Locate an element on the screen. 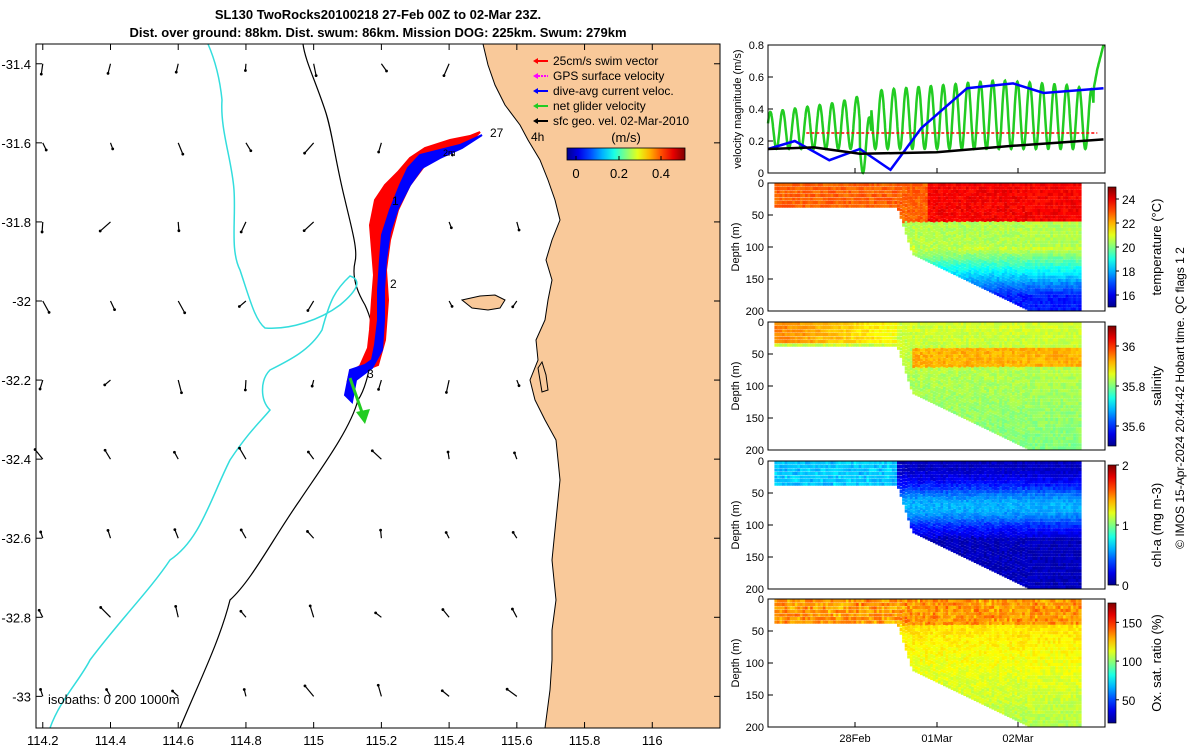 The width and height of the screenshot is (1200, 750). sfc-geo-arrowhead is located at coordinates (42, 232).